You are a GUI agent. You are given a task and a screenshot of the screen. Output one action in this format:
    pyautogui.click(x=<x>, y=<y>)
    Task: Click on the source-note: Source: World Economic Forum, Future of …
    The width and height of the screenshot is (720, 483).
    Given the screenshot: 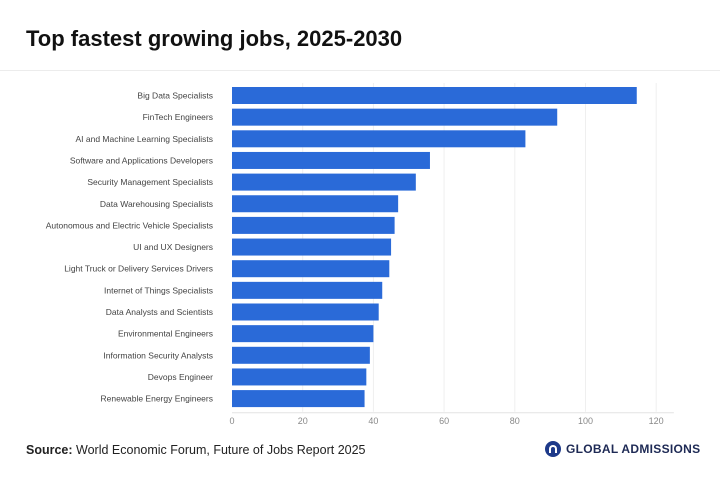 What is the action you would take?
    pyautogui.click(x=196, y=450)
    